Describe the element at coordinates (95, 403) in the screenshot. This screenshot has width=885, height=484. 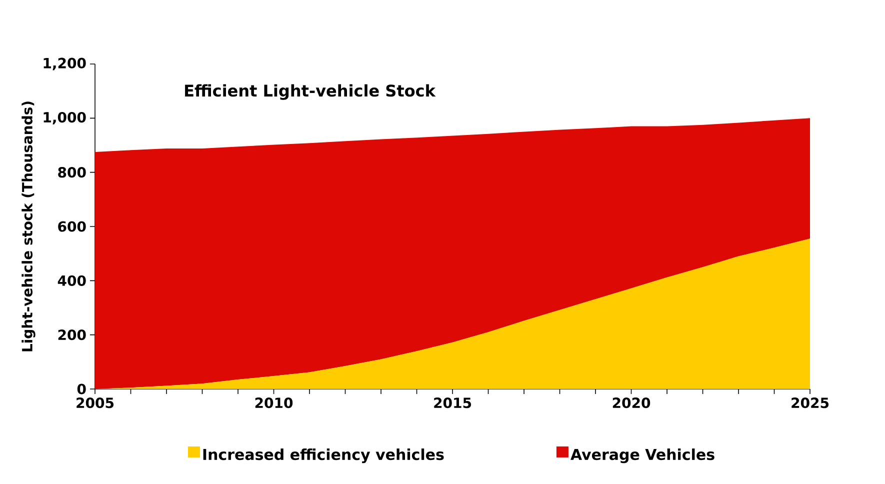
I see `x-tick-label: 2005` at that location.